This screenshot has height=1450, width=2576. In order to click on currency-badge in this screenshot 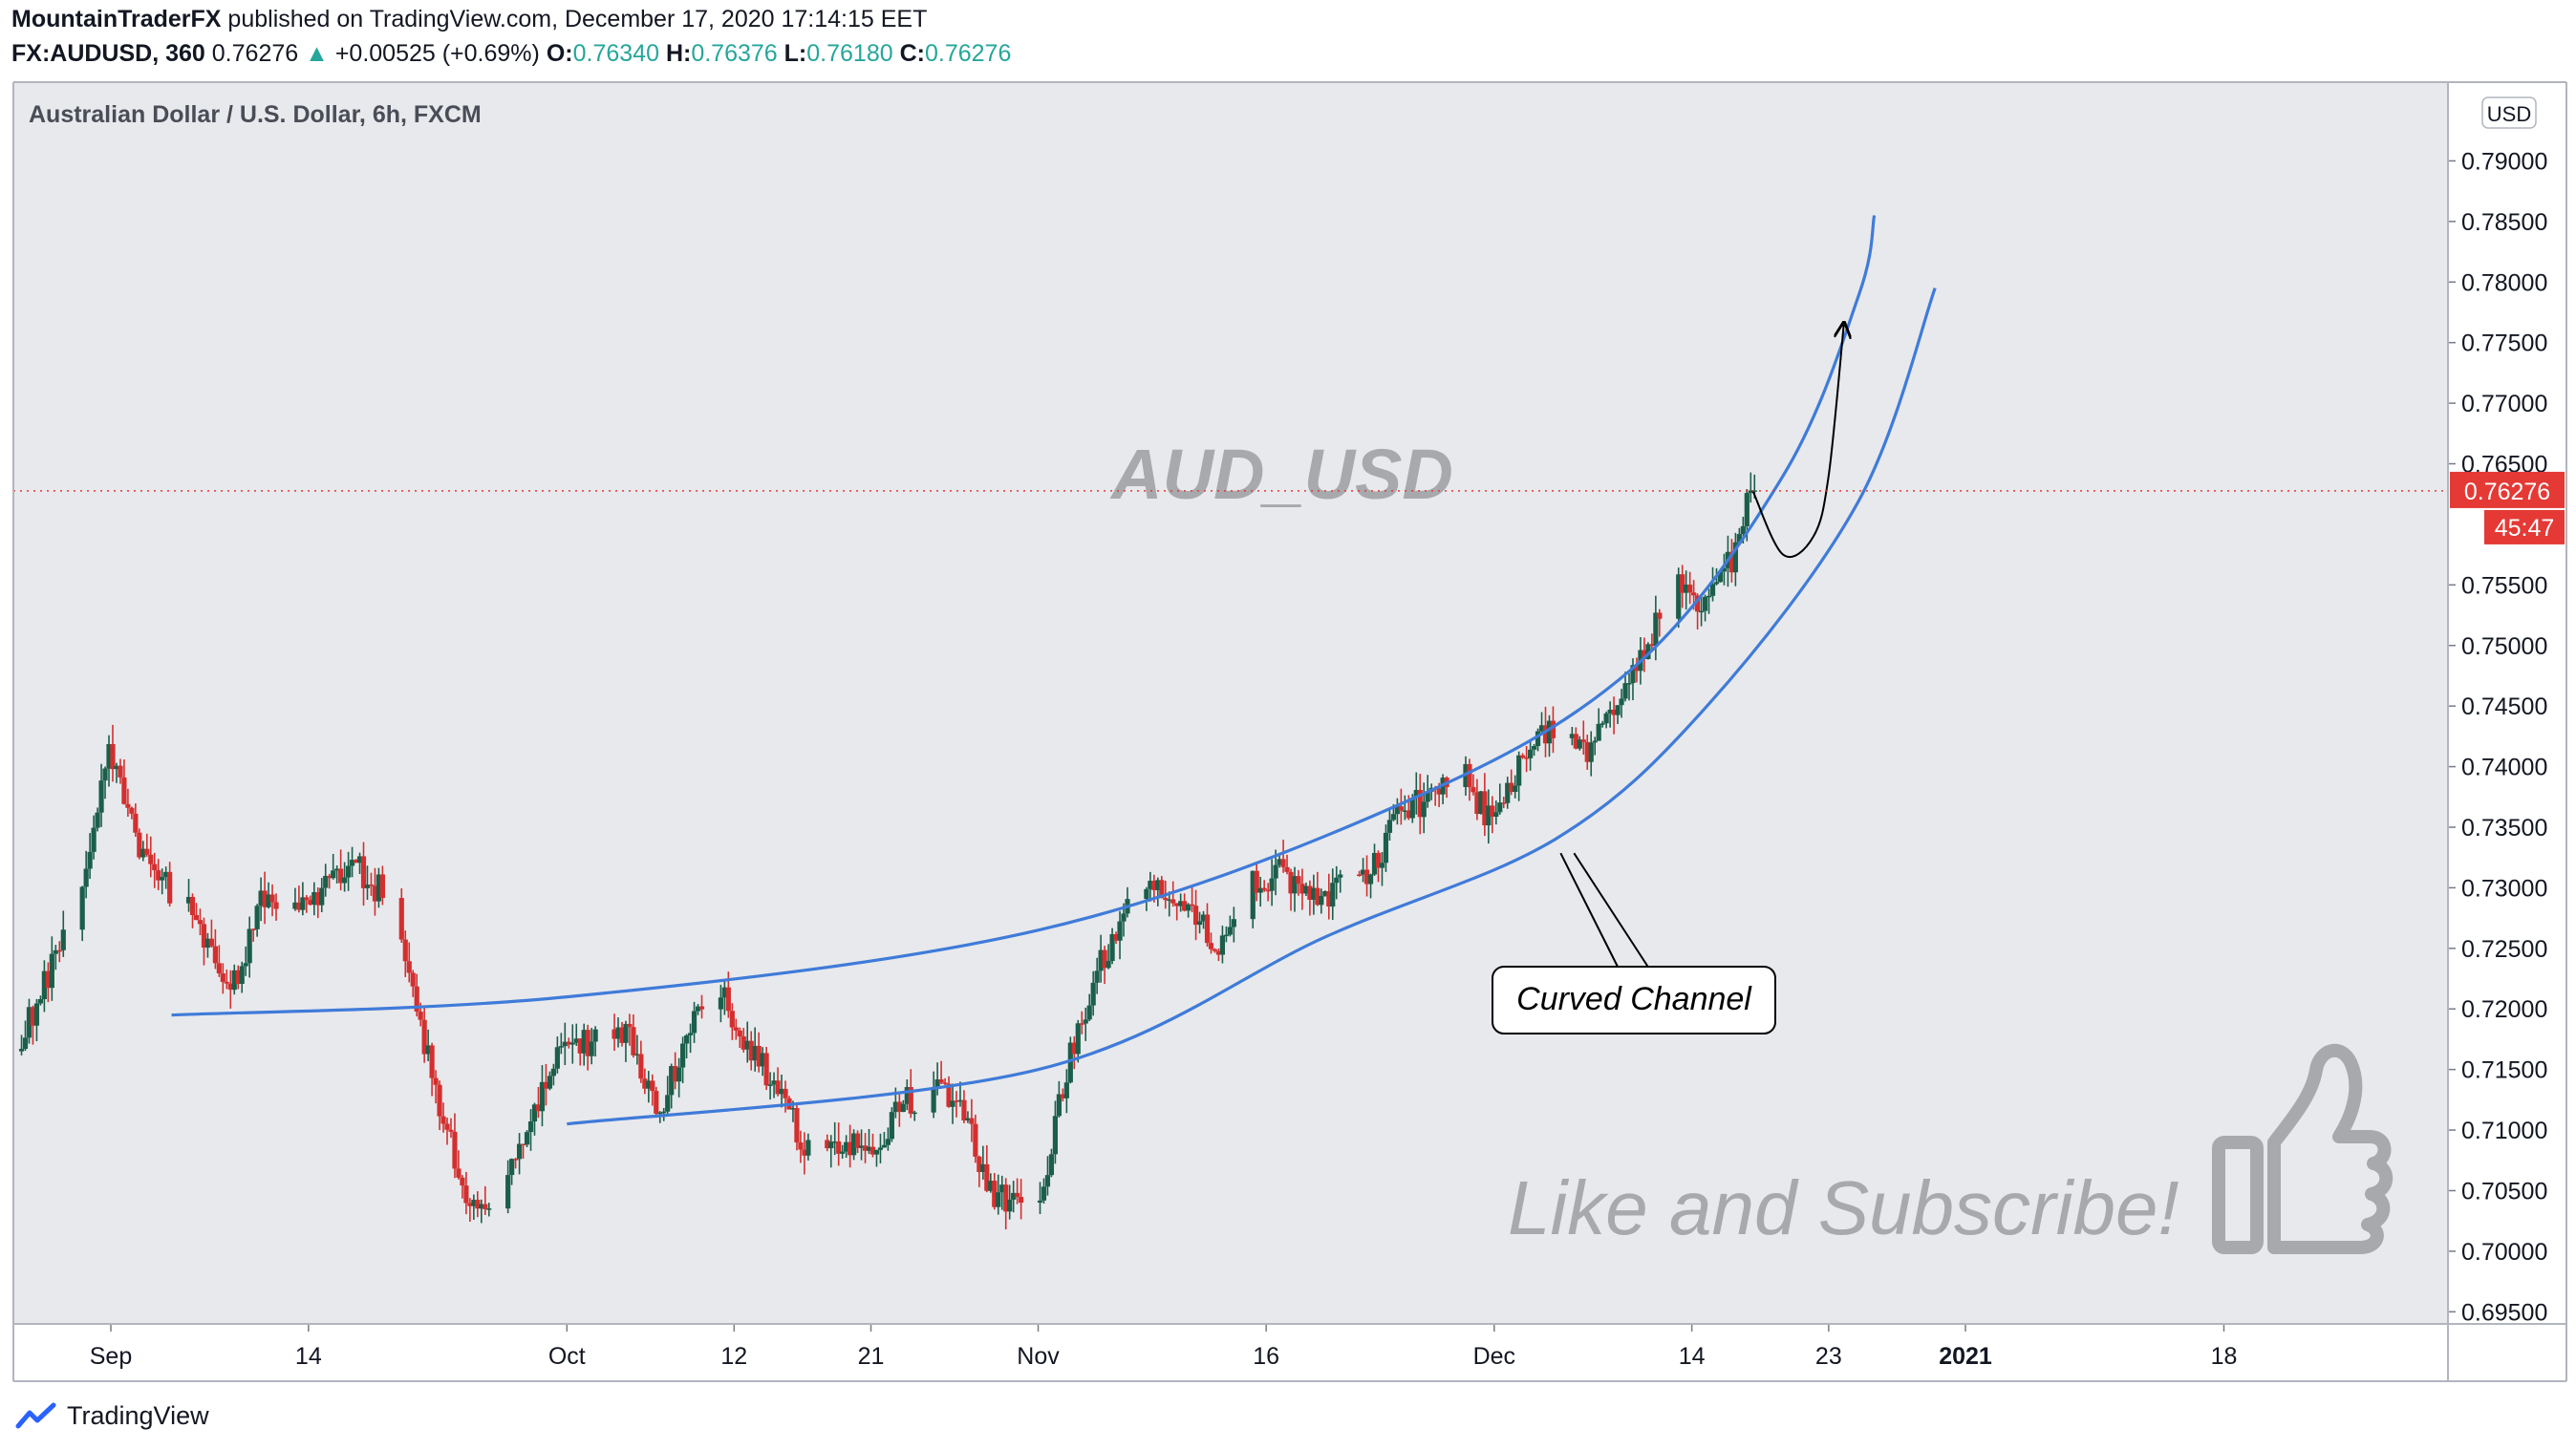, I will do `click(2509, 112)`.